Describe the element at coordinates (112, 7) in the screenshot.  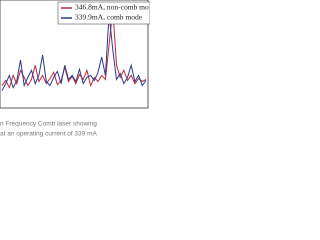
I see `legend-label: 346.8mA, non-comb mo` at that location.